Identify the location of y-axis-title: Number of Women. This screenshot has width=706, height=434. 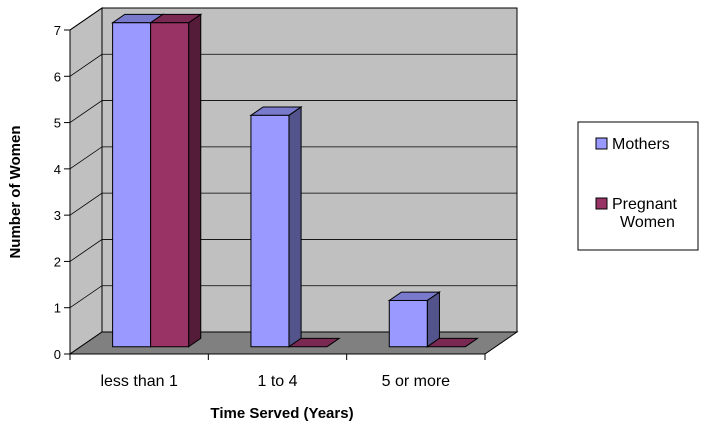
(15, 191).